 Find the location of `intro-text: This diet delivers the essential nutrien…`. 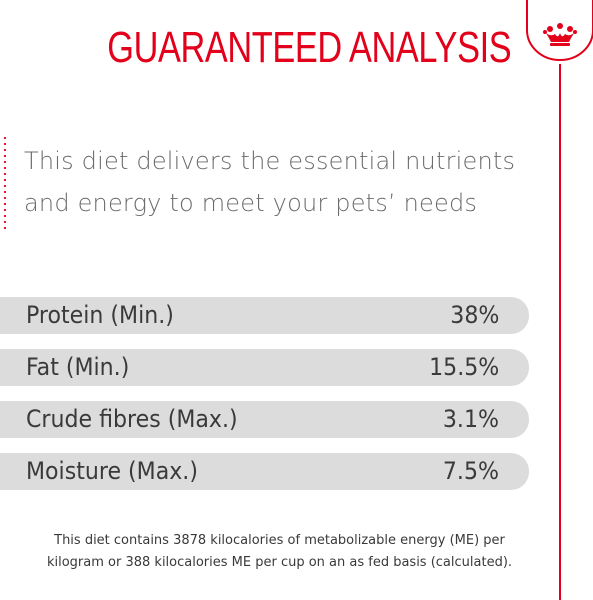

intro-text: This diet delivers the essential nutrien… is located at coordinates (284, 182).